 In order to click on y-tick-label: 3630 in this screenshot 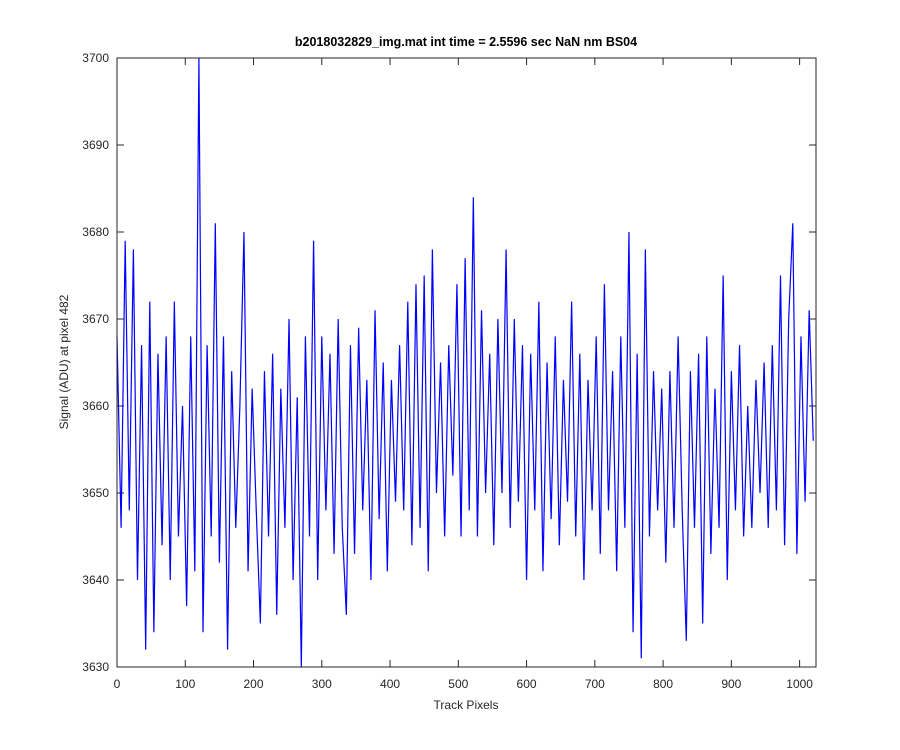, I will do `click(95, 667)`.